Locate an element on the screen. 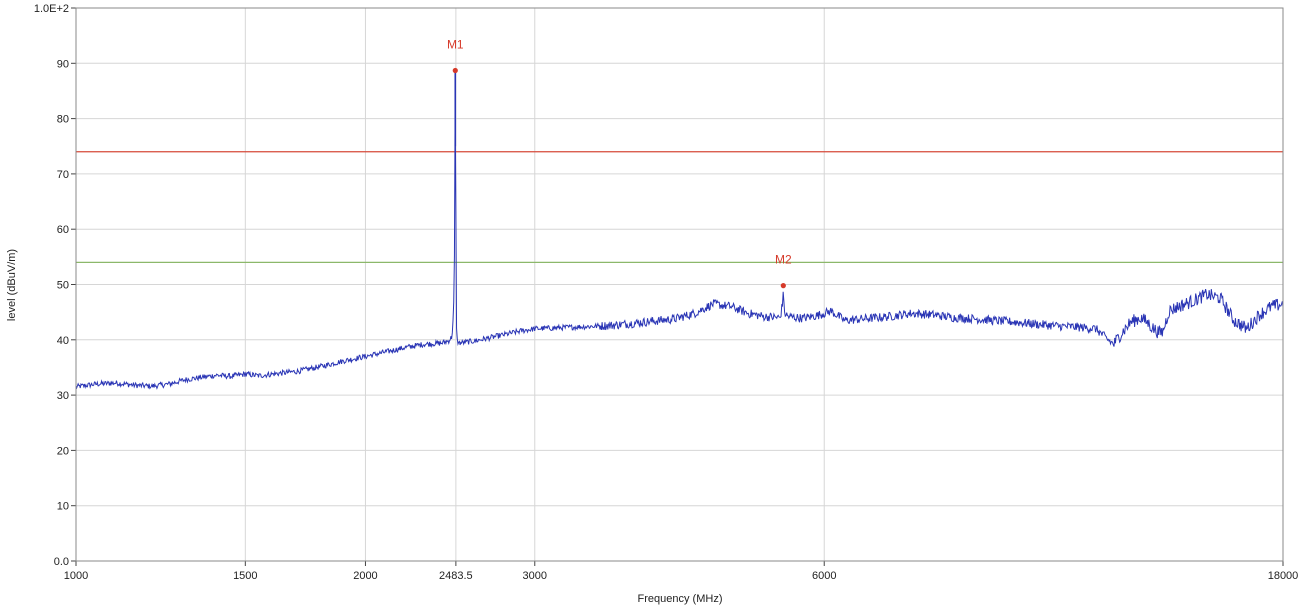 This screenshot has width=1314, height=609. x-tick-label: 1000 is located at coordinates (76, 576).